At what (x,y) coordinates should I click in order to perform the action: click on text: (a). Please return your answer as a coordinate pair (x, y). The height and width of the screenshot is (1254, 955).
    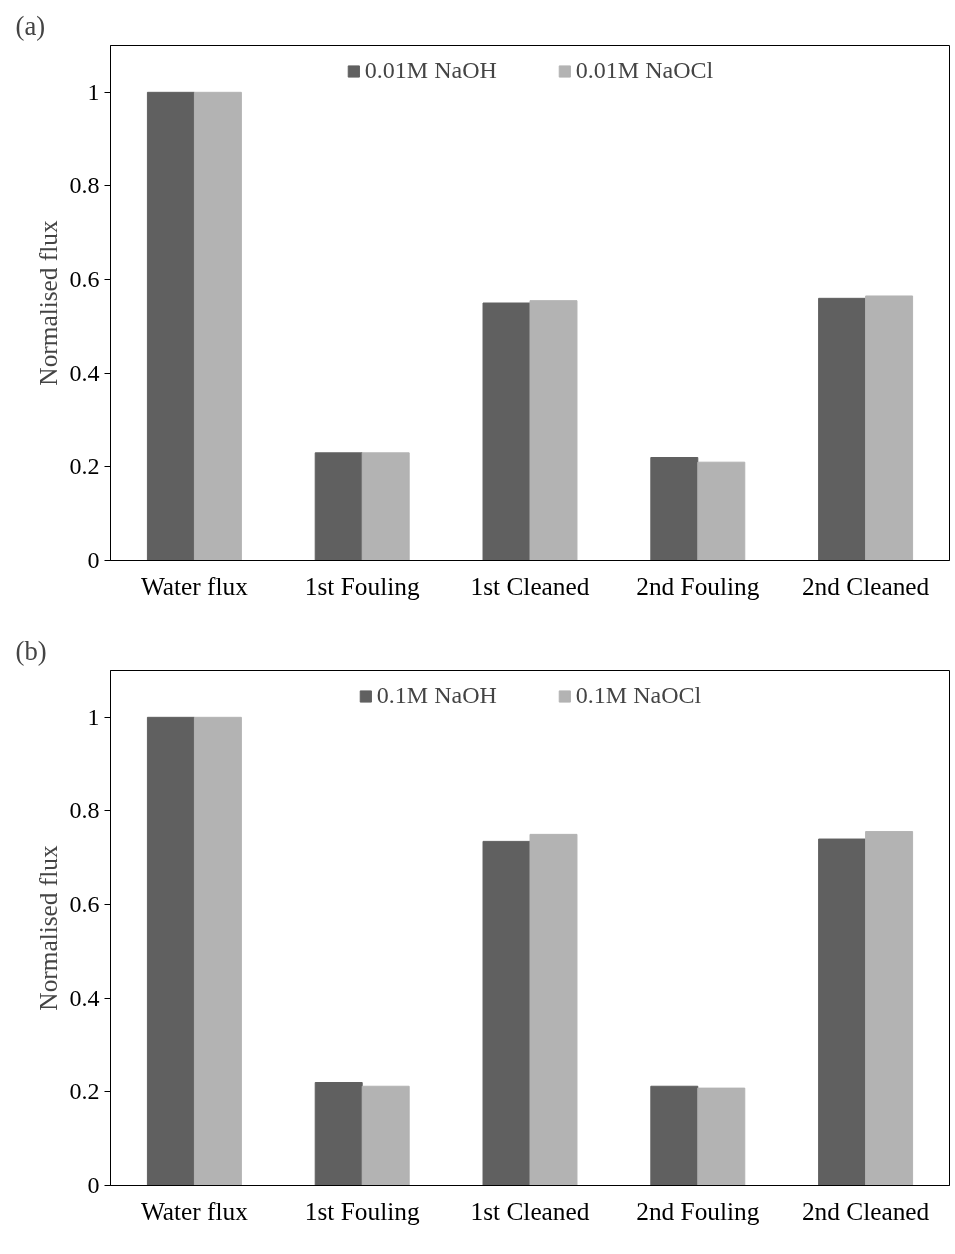
    Looking at the image, I should click on (30, 25).